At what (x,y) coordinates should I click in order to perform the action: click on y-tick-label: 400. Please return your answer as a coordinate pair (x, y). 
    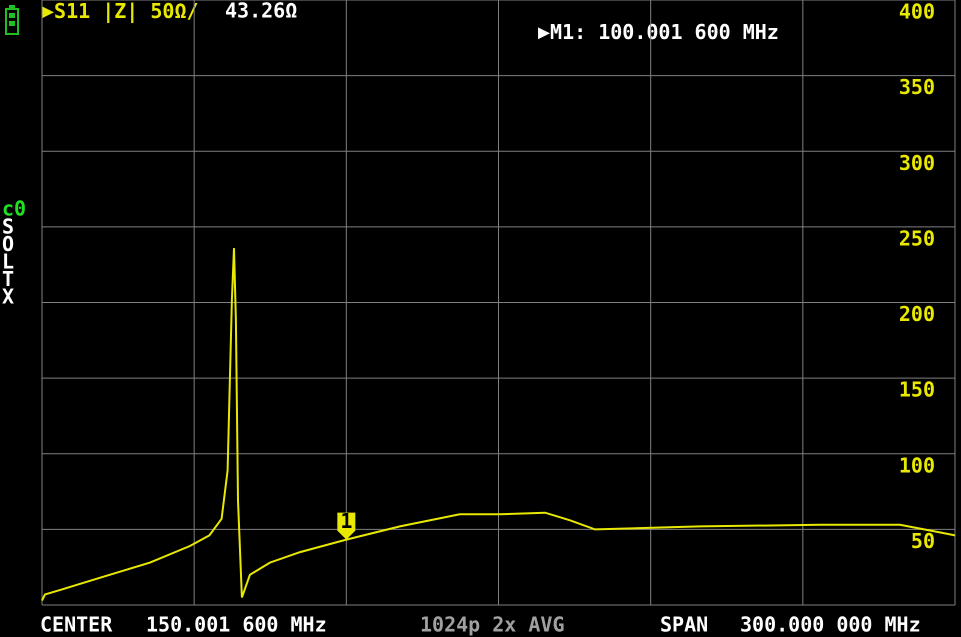
    Looking at the image, I should click on (917, 12).